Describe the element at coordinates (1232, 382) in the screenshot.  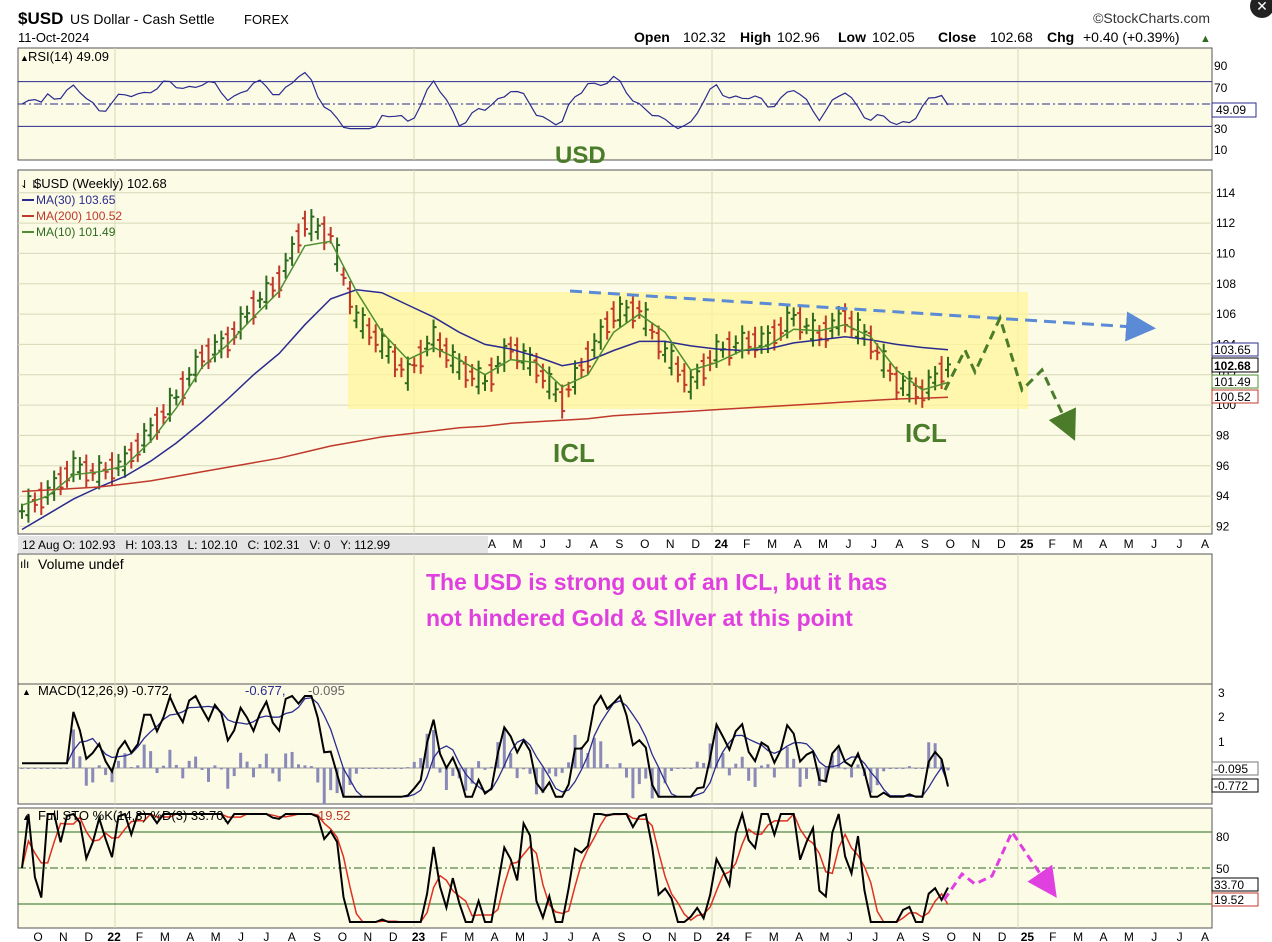
I see `tag-ma10: 101.49` at that location.